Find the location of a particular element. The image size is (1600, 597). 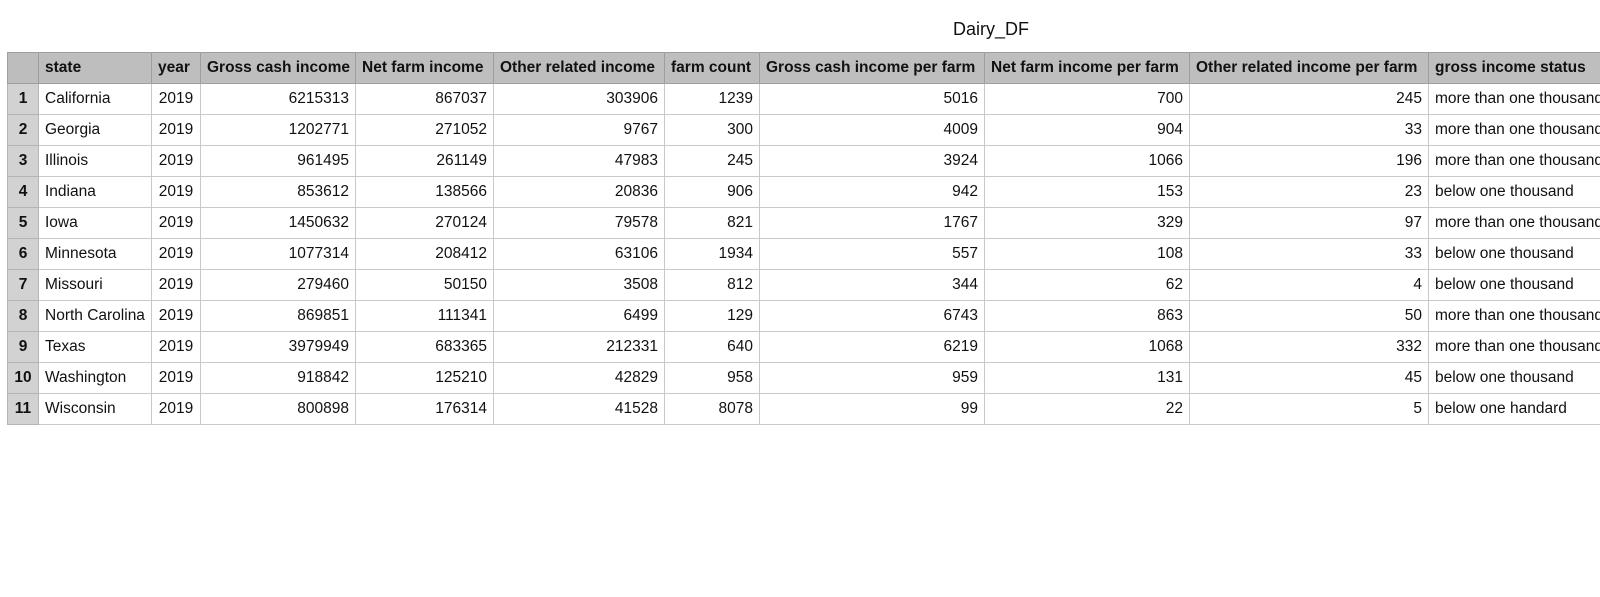

cell-gross-cash-income-per-farm: 959 is located at coordinates (872, 378).